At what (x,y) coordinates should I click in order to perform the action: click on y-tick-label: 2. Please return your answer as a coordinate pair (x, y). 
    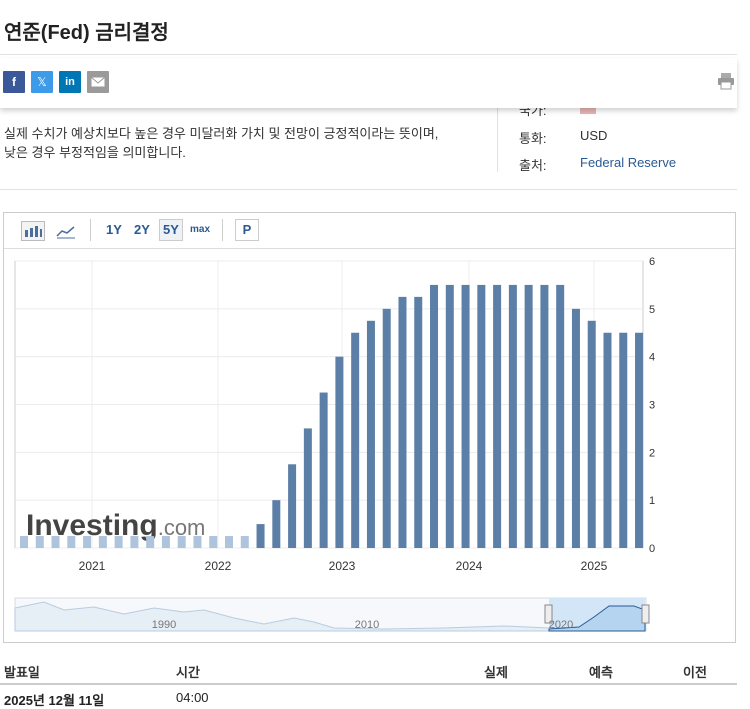
    Looking at the image, I should click on (652, 453).